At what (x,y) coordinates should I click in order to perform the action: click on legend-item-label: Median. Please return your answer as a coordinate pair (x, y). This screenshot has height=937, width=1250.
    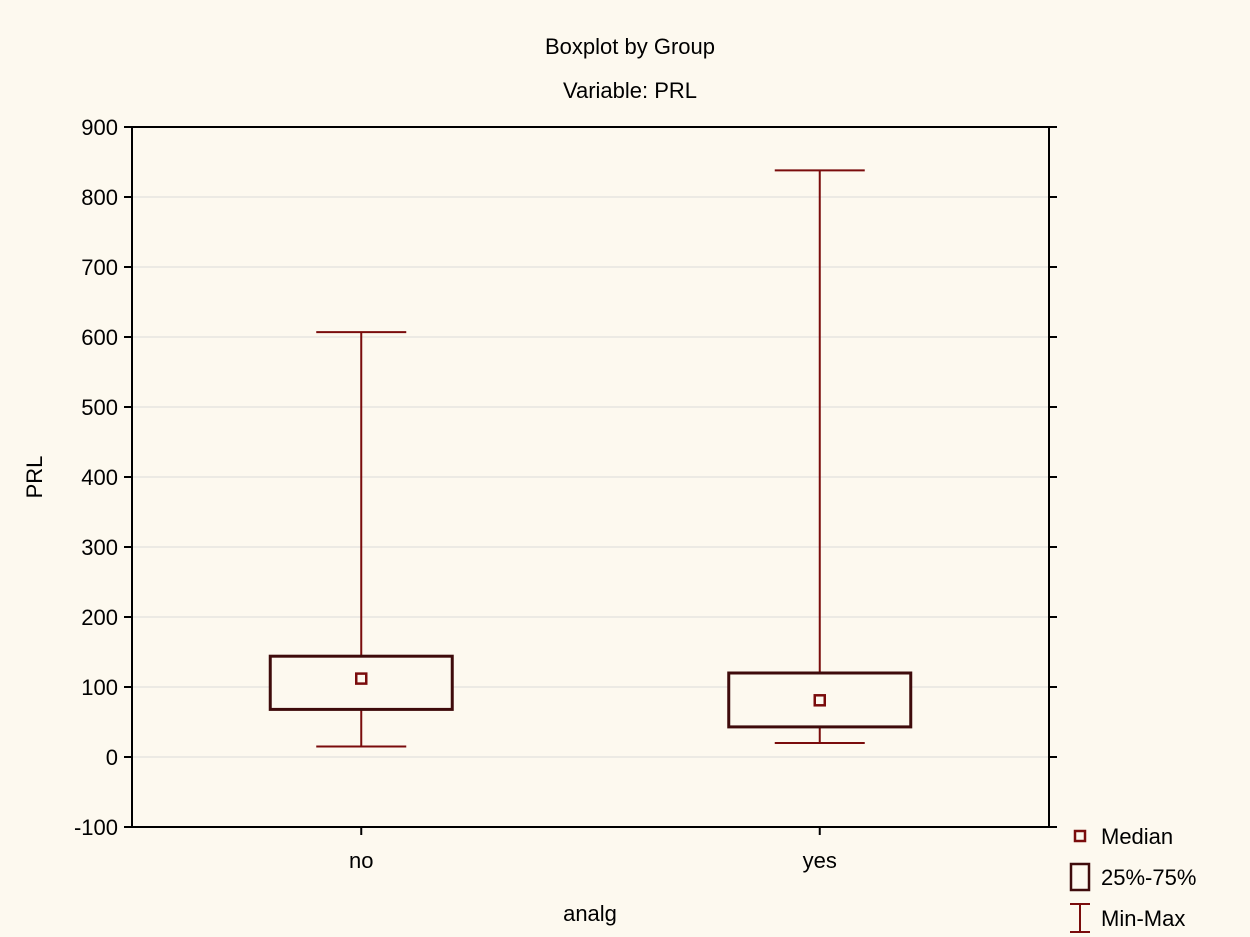
    Looking at the image, I should click on (1137, 836).